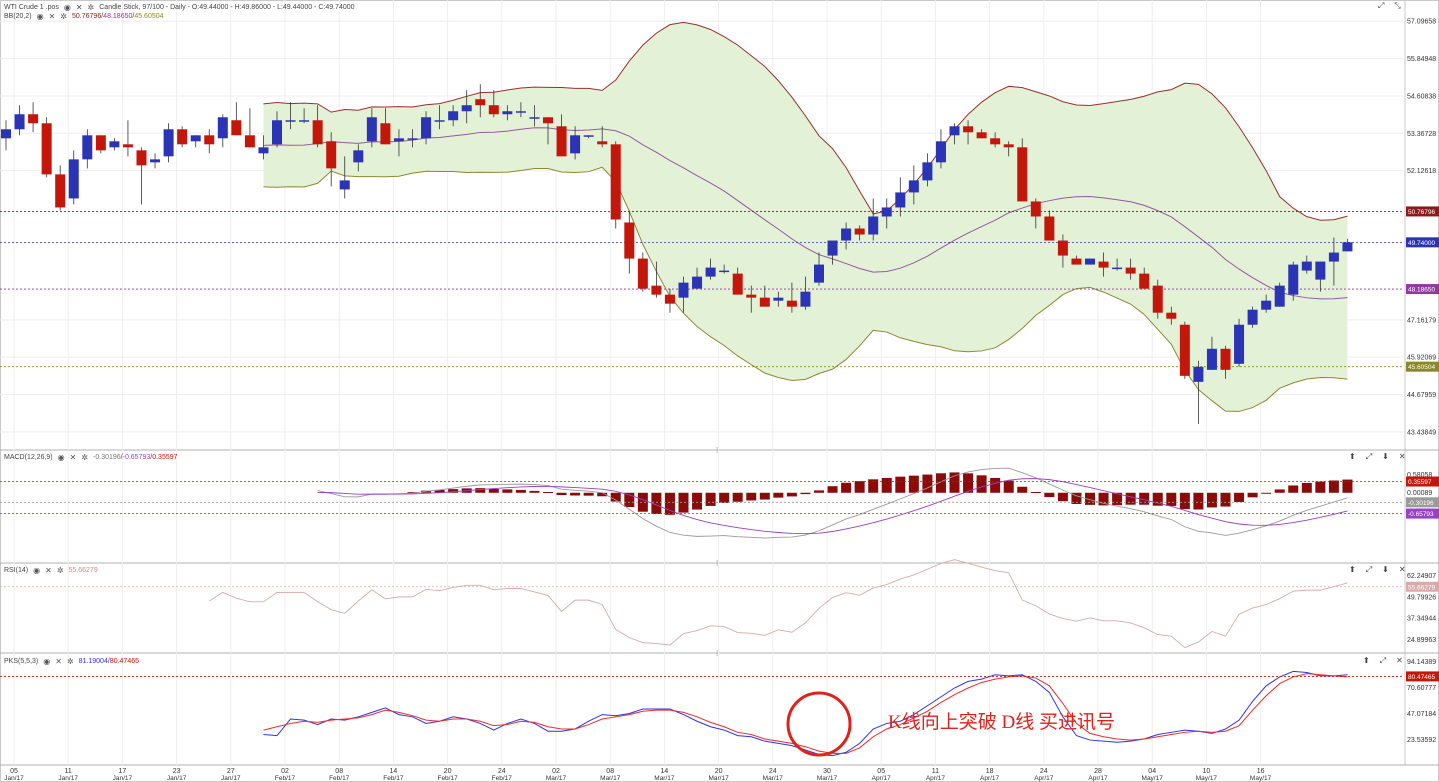  Describe the element at coordinates (18, 16) in the screenshot. I see `bb-label: BB(20,2)` at that location.